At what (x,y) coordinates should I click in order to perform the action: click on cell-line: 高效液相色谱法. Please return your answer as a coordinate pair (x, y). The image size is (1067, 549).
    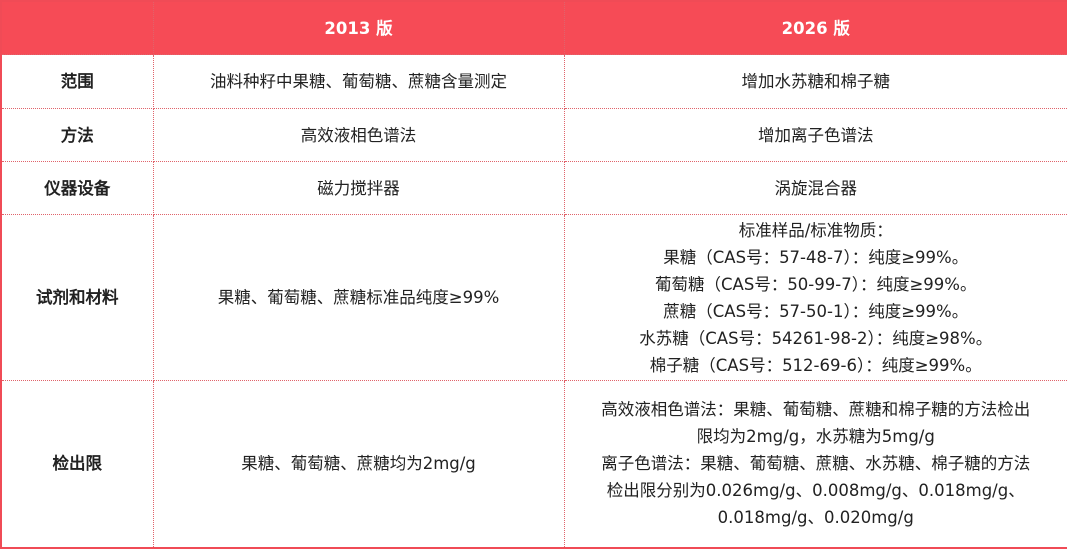
    Looking at the image, I should click on (358, 135).